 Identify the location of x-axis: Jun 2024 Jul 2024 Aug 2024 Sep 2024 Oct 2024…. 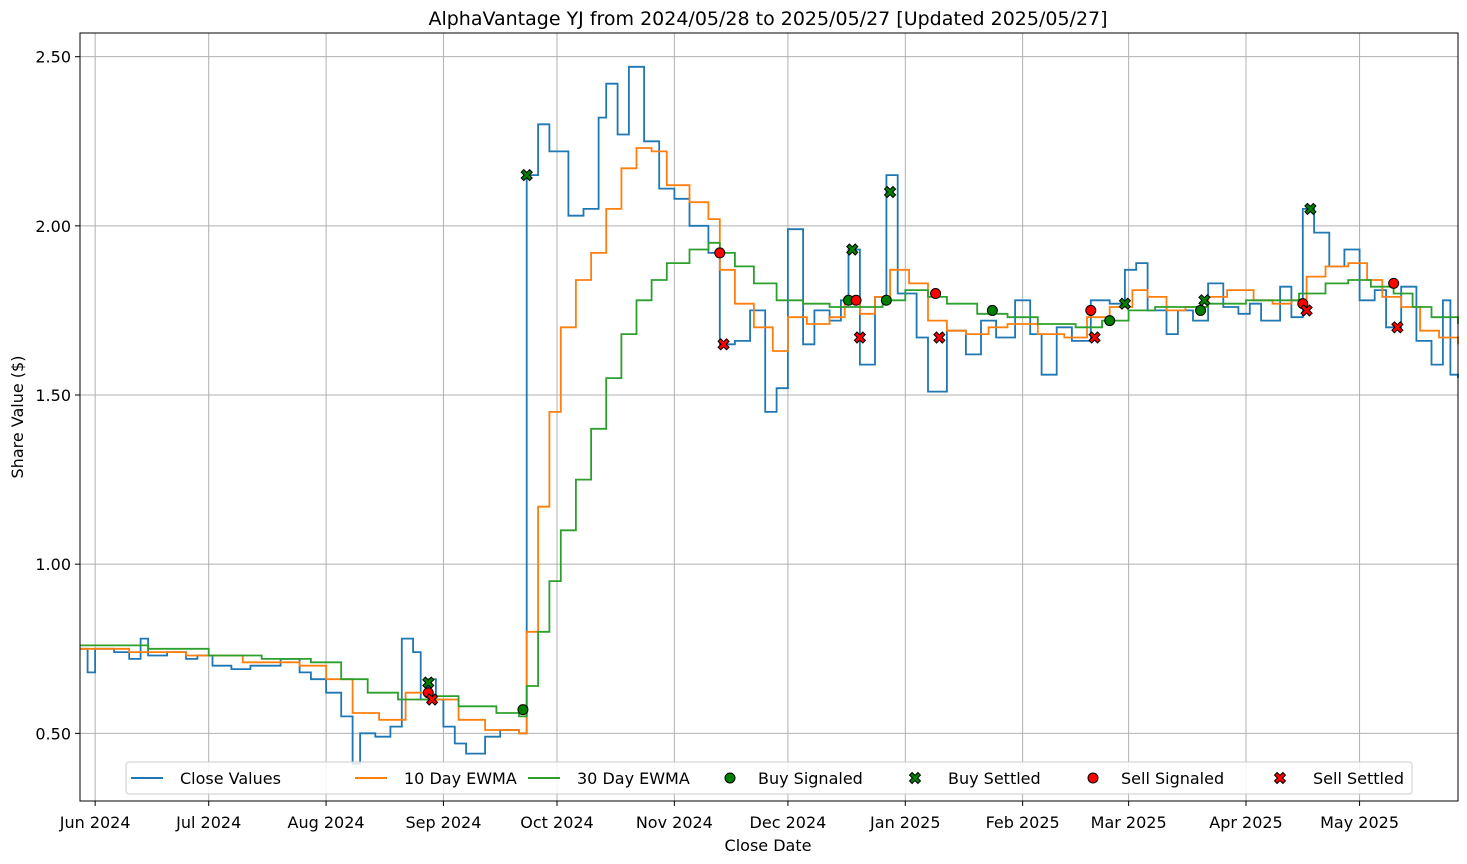
(729, 816).